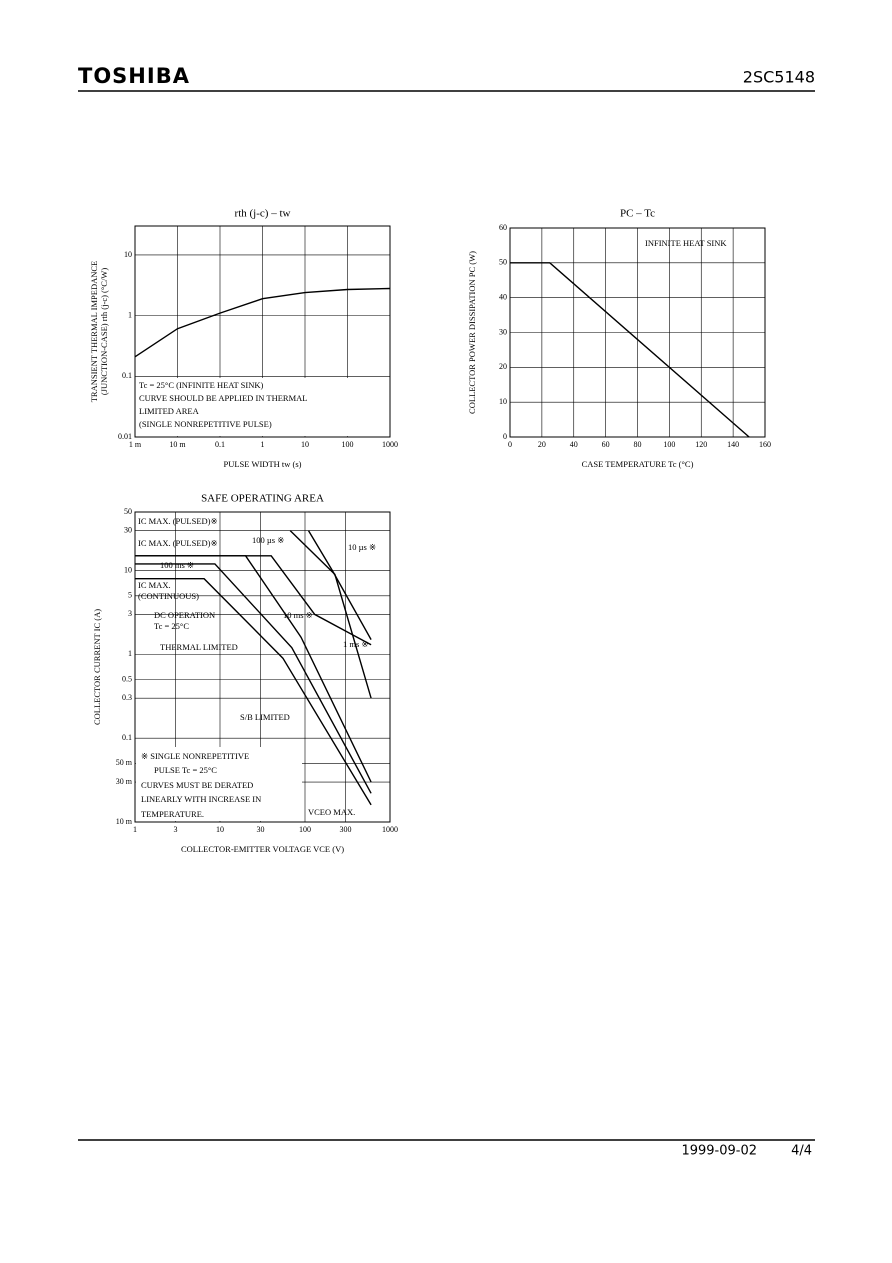  What do you see at coordinates (637, 214) in the screenshot?
I see `chart-title: PC – Tc` at bounding box center [637, 214].